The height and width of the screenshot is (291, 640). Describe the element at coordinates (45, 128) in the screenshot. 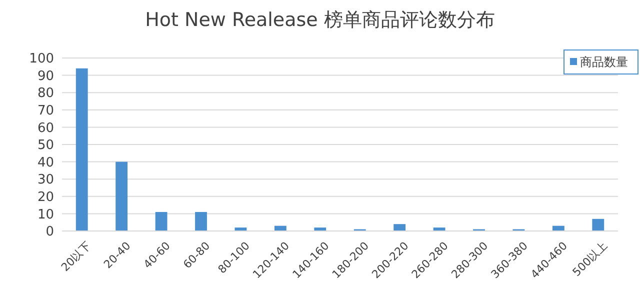

I see `y-tick-label: 60` at that location.